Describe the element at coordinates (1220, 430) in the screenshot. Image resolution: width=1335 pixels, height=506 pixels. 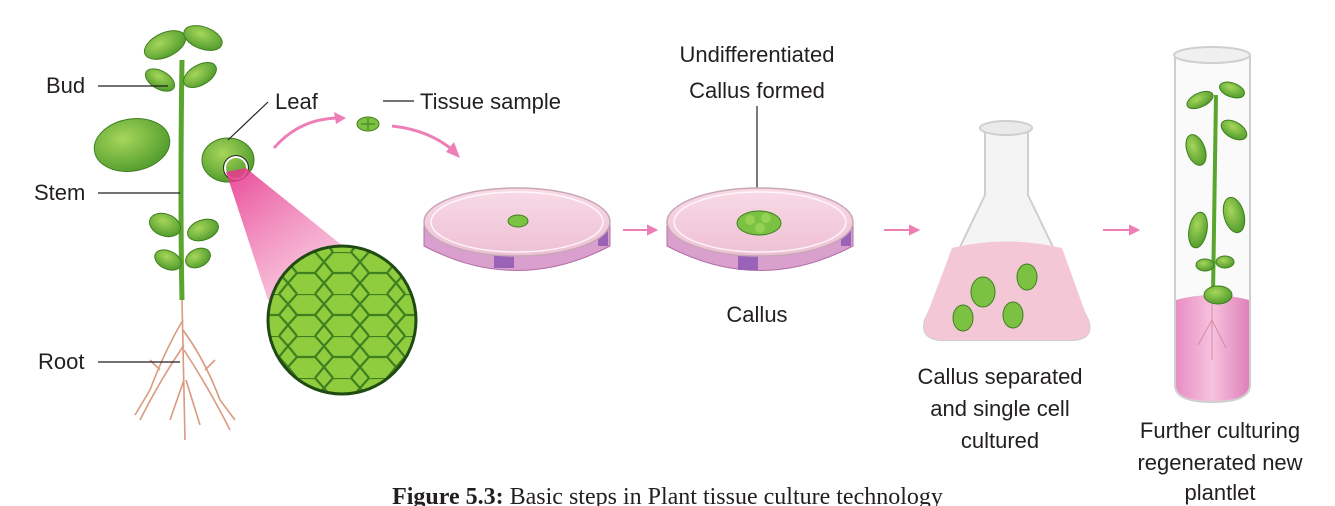
I see `label-tube-line1: Further culturing` at that location.